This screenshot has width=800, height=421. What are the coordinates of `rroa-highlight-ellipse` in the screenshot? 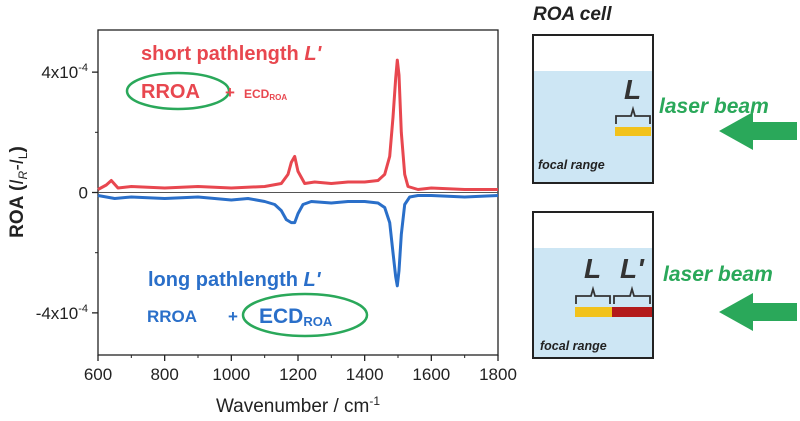 It's located at (178, 91).